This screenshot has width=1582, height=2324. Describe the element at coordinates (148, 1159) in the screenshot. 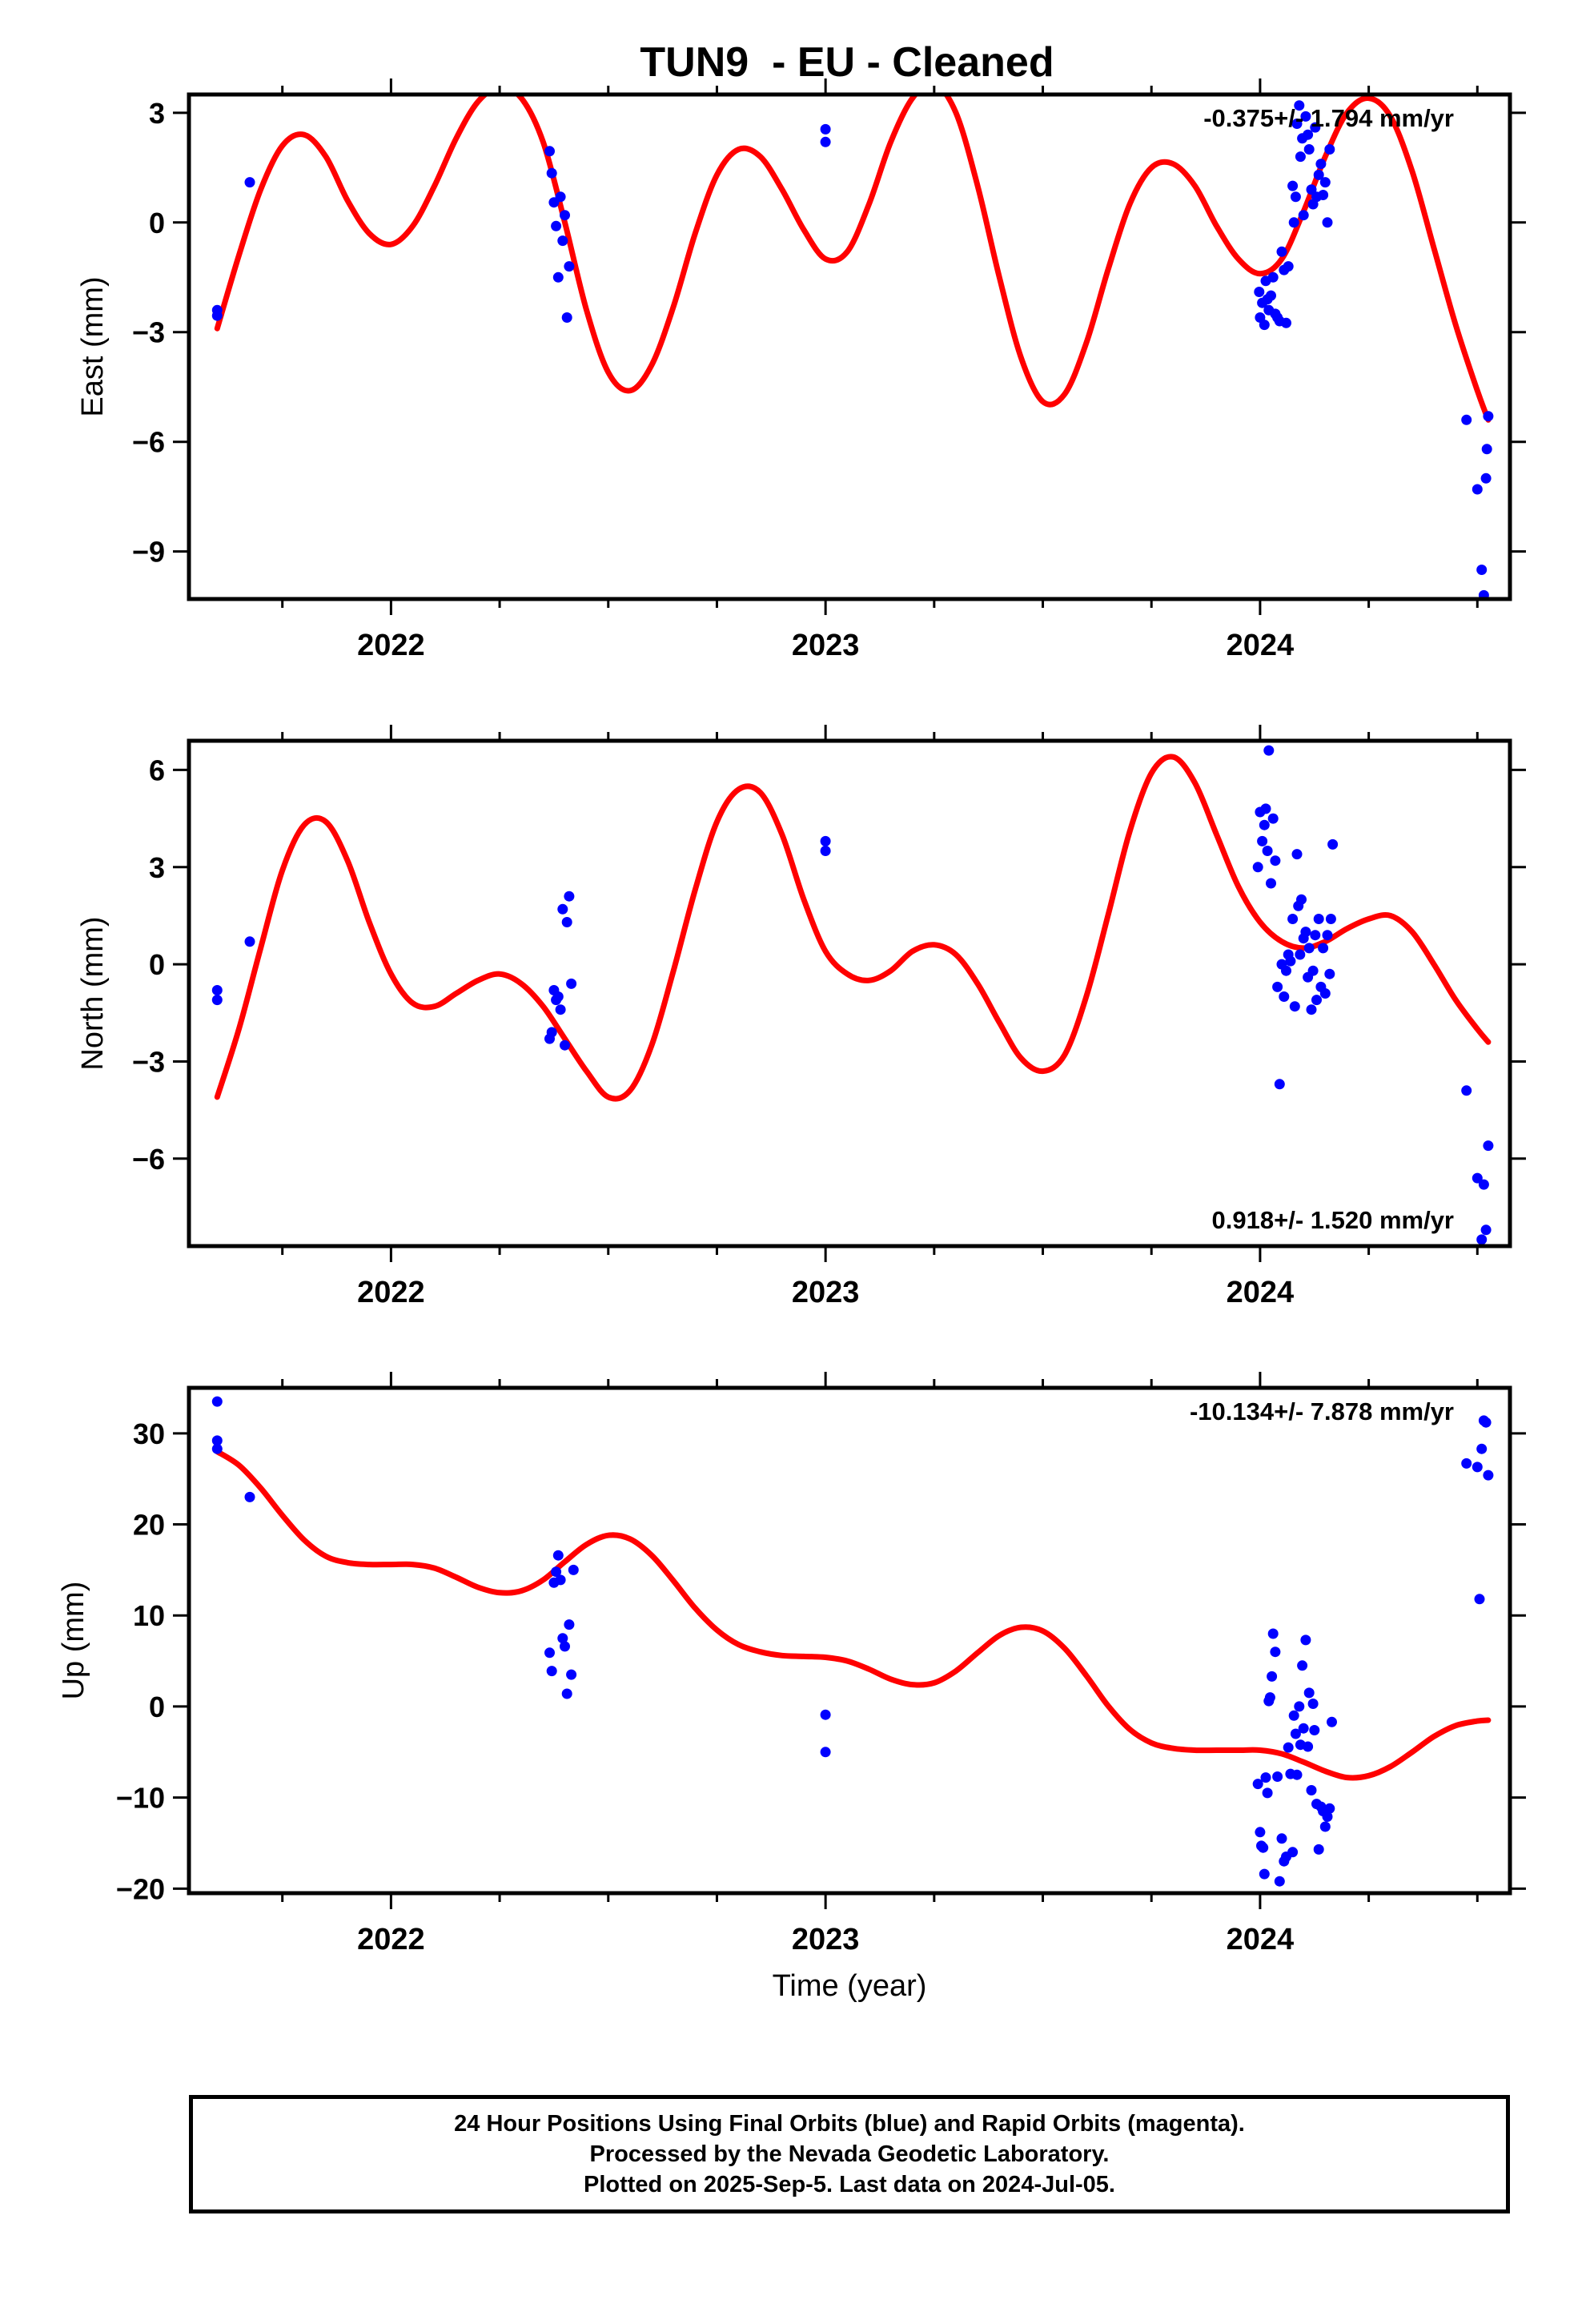

I see `y-tick-label: −6` at that location.